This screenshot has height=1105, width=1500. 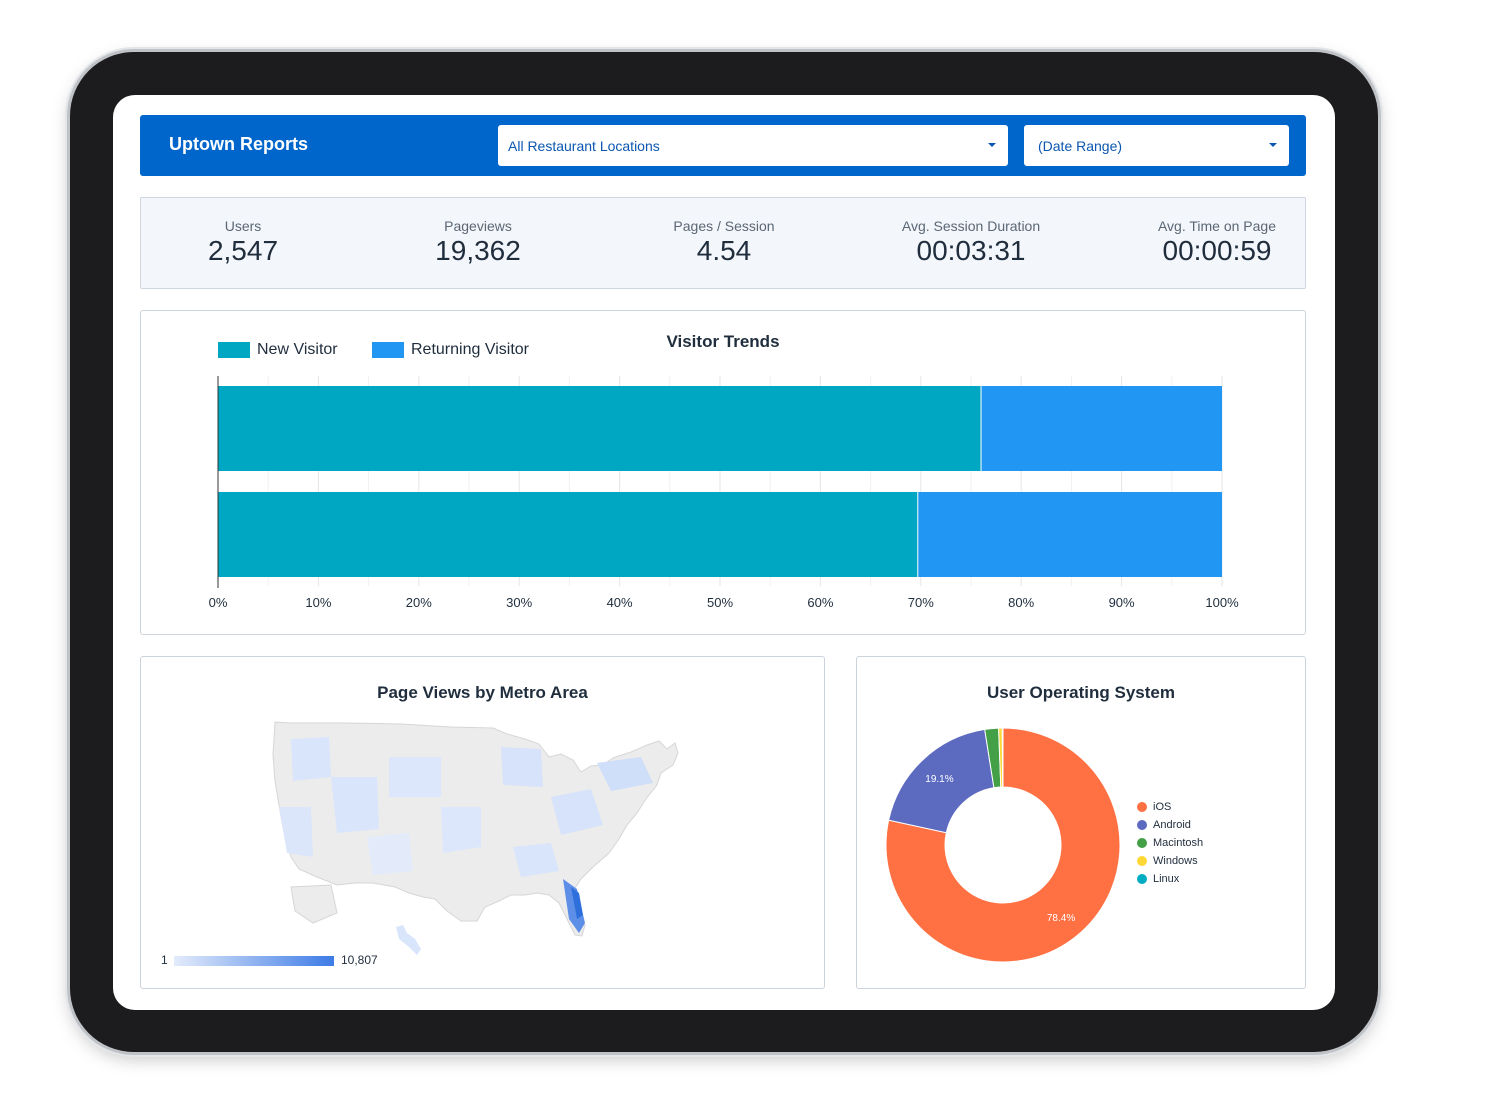 What do you see at coordinates (1172, 825) in the screenshot?
I see `legend-label-android: Android` at bounding box center [1172, 825].